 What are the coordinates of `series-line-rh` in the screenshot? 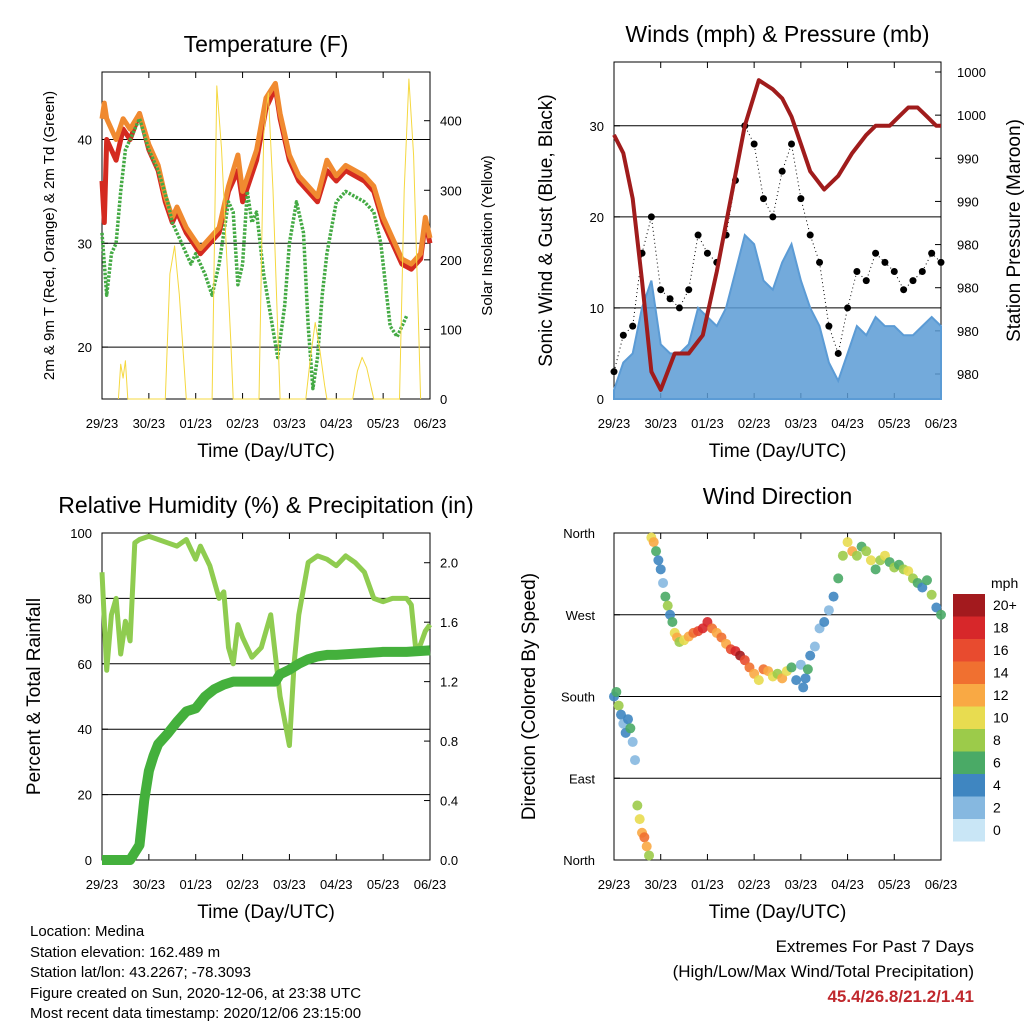 It's located at (266, 640).